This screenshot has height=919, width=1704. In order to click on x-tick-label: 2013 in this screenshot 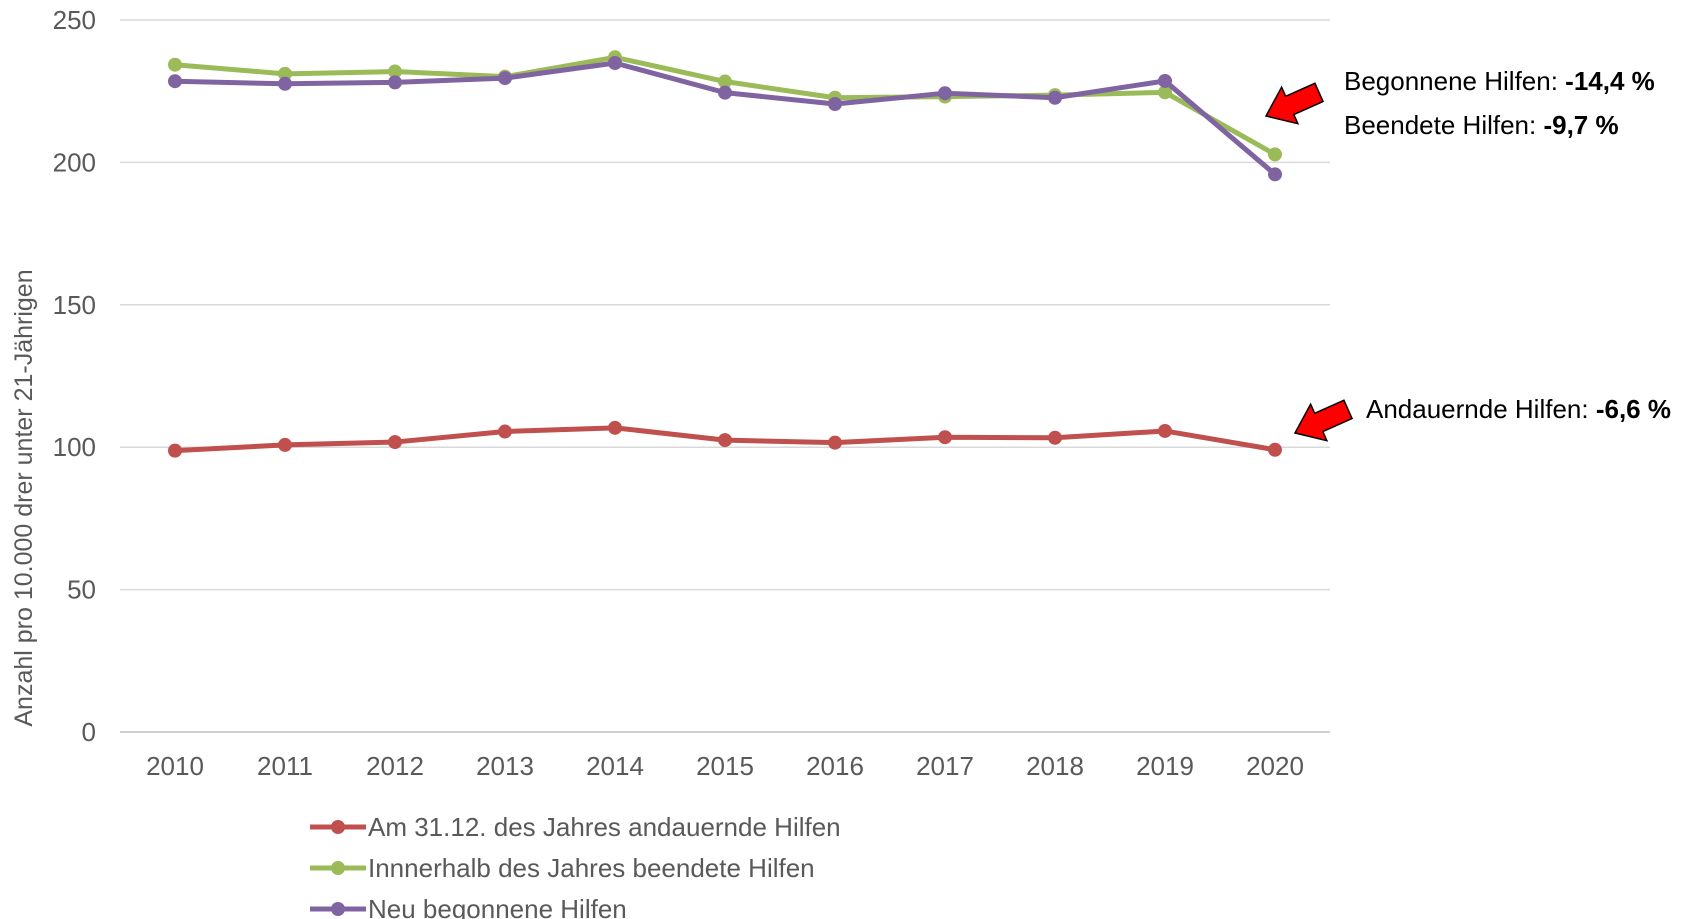, I will do `click(505, 766)`.